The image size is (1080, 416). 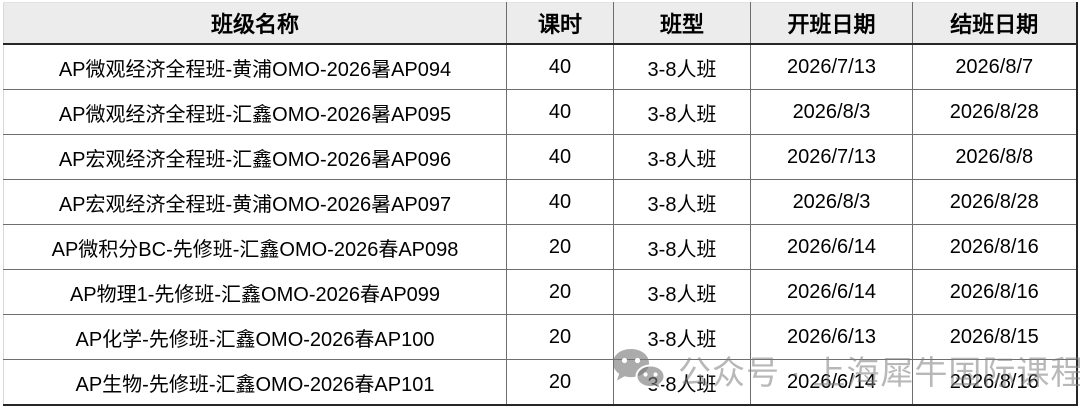 I want to click on column-header-2: 班型, so click(x=682, y=23).